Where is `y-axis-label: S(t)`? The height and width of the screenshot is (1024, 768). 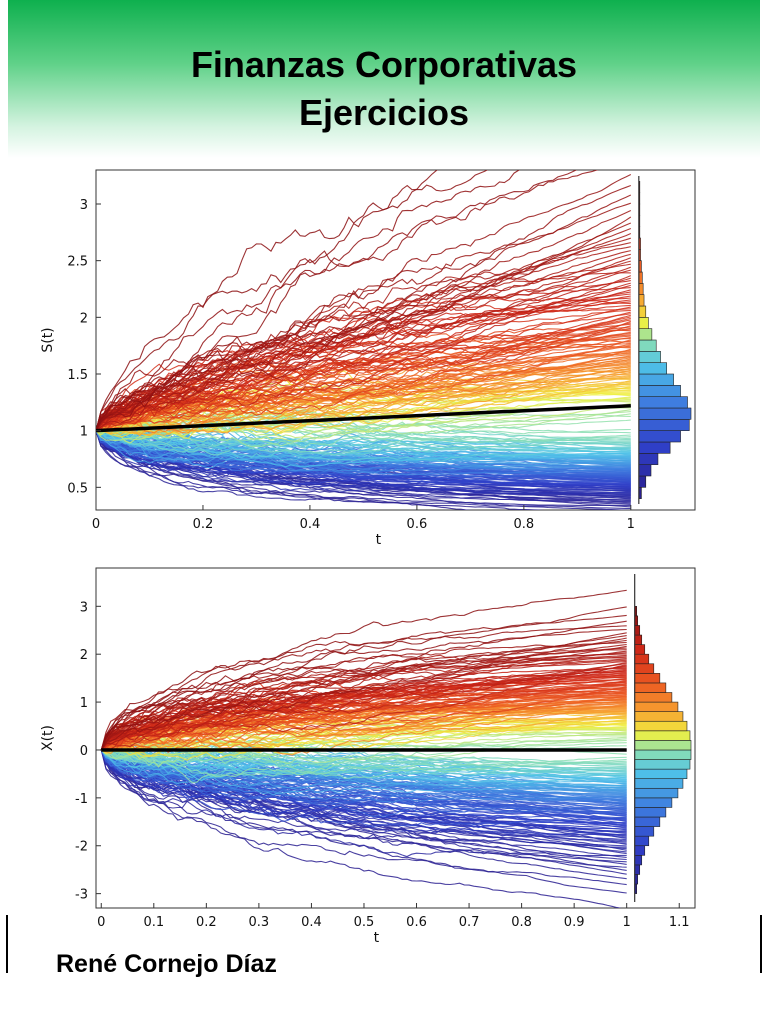 y-axis-label: S(t) is located at coordinates (48, 339).